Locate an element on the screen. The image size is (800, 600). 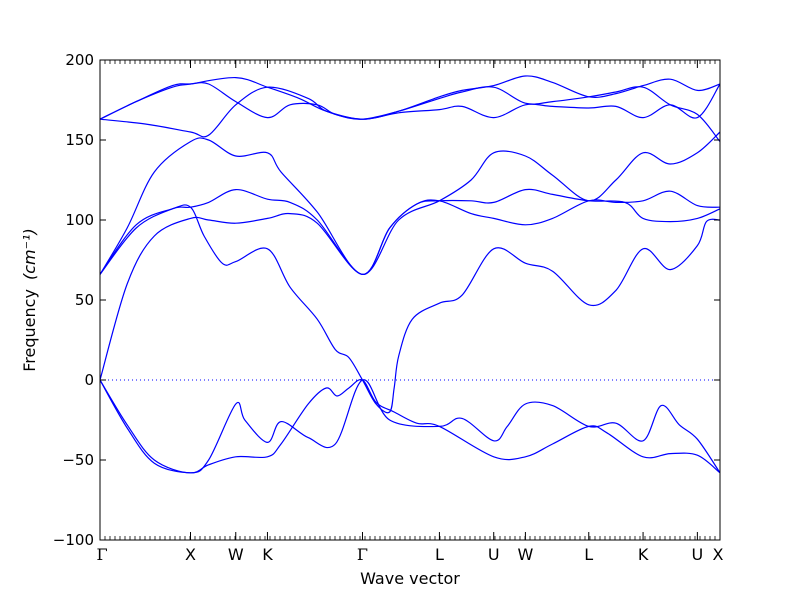
y-axis-title-text: Frequency is located at coordinates (29, 330).